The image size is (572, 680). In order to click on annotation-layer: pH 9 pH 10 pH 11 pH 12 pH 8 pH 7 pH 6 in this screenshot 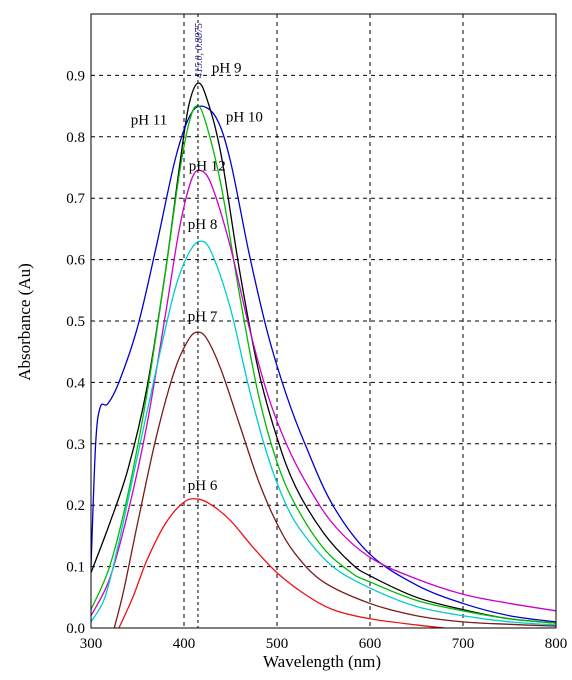, I will do `click(197, 277)`.